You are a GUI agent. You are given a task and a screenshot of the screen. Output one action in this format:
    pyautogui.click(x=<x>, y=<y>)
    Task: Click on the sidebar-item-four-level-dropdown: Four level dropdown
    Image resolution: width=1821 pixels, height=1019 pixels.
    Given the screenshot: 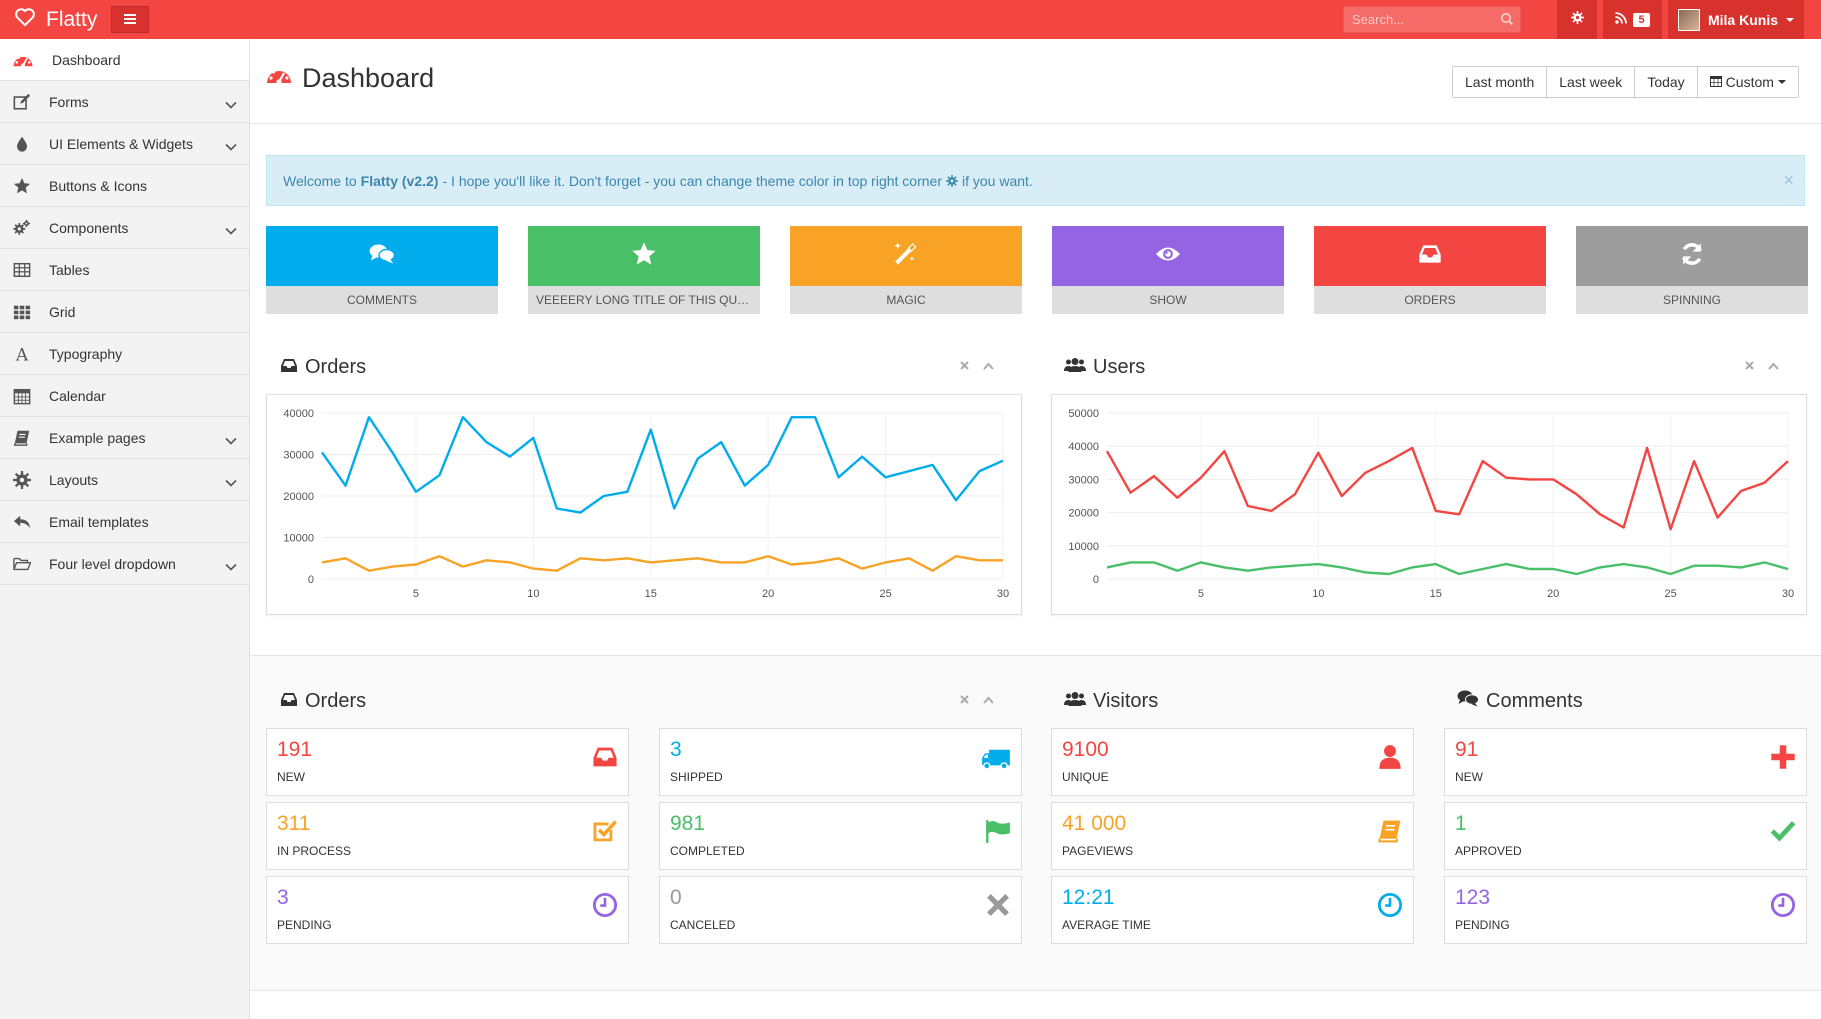 What is the action you would take?
    pyautogui.click(x=124, y=564)
    